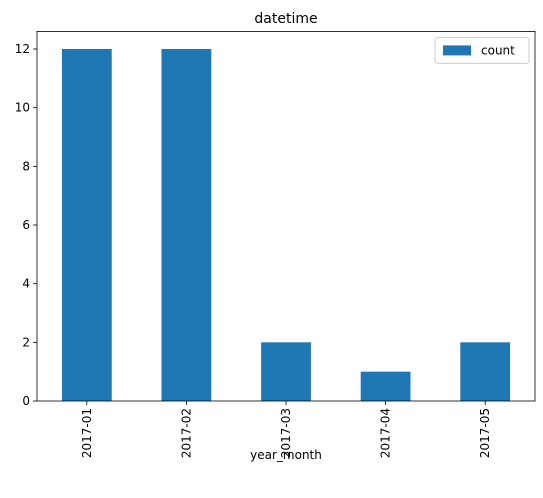  I want to click on y-tick-label: 0, so click(26, 401).